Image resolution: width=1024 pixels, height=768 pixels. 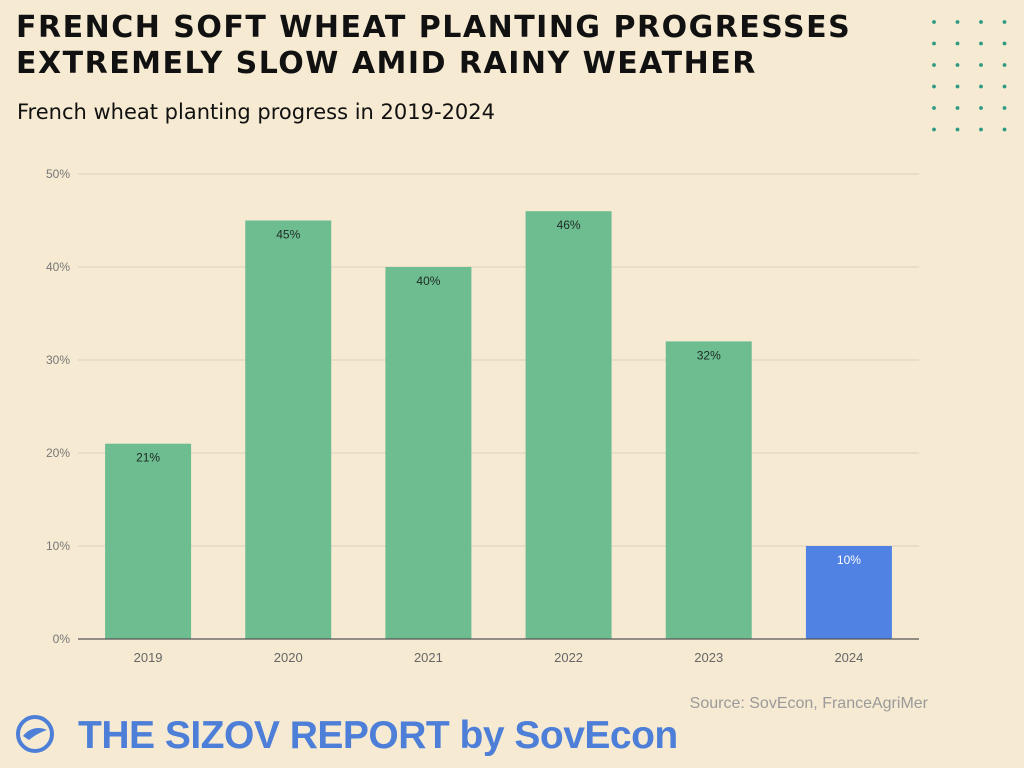 I want to click on x-tick-label-2024: 2024, so click(x=848, y=657).